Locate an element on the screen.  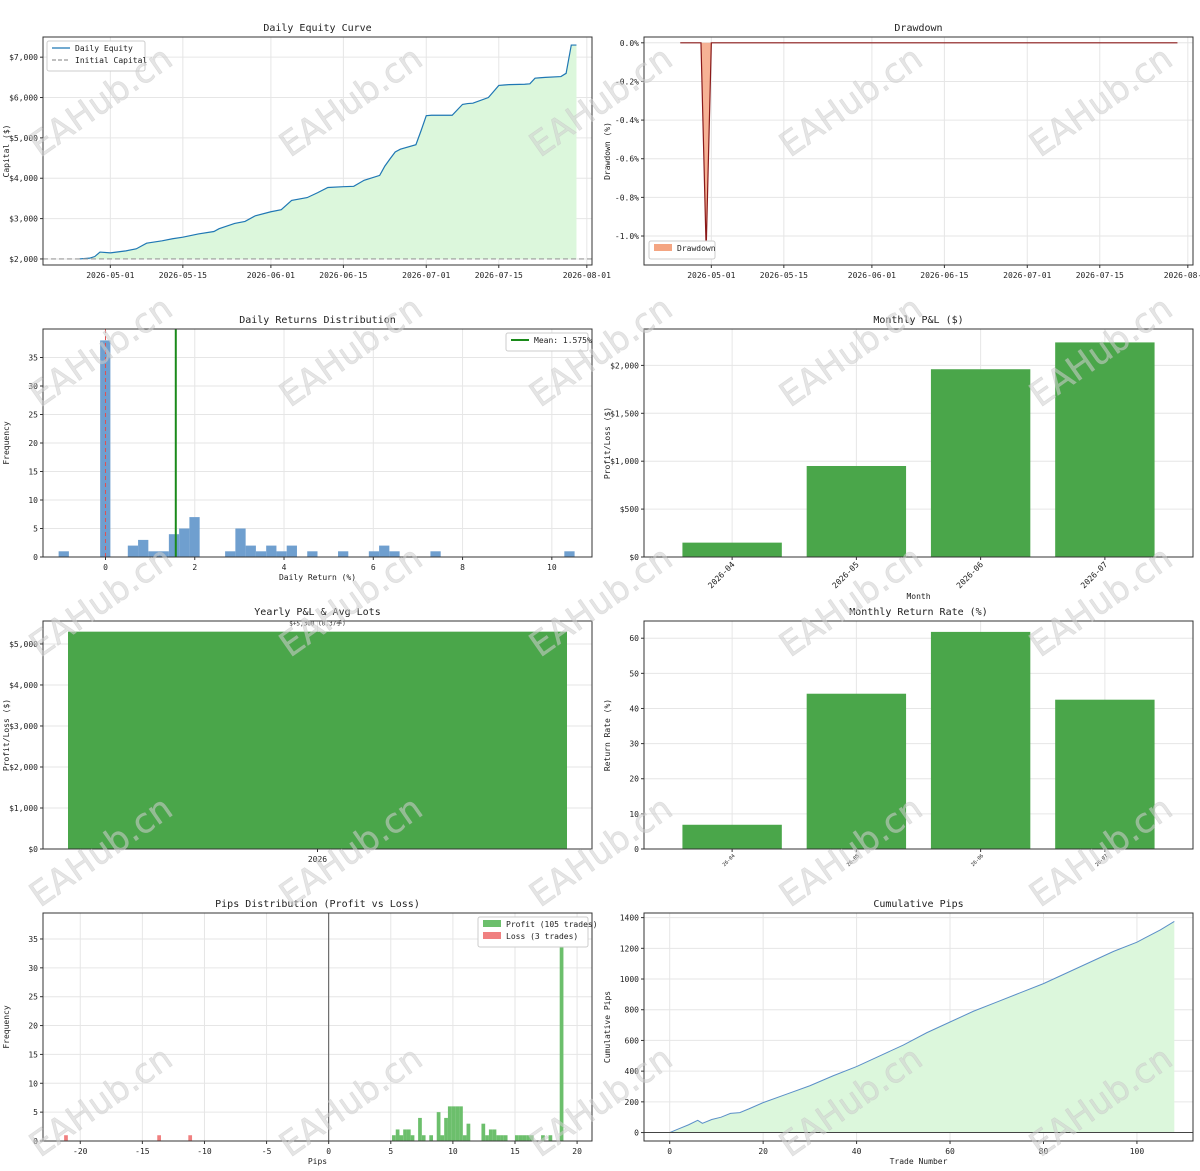
pips-x-tick-label: 0 is located at coordinates (328, 1151).